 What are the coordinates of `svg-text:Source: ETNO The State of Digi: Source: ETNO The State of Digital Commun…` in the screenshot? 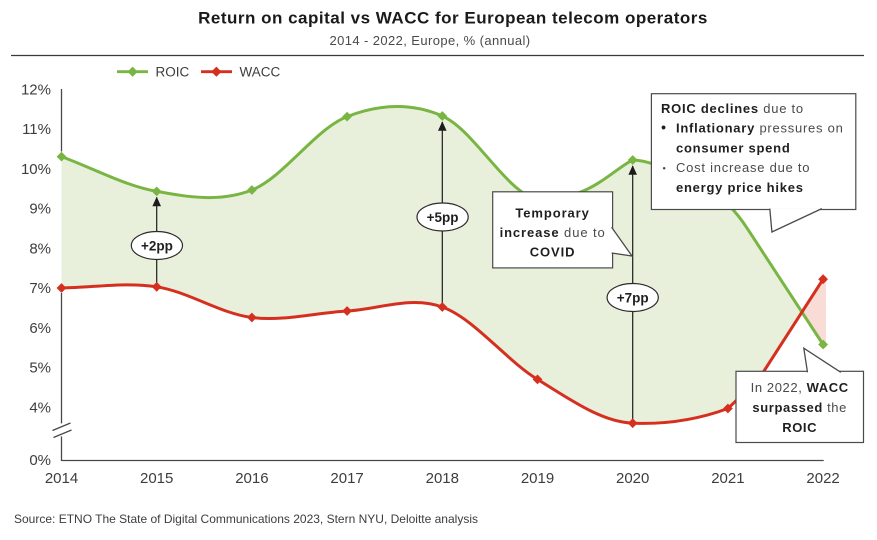 It's located at (246, 519).